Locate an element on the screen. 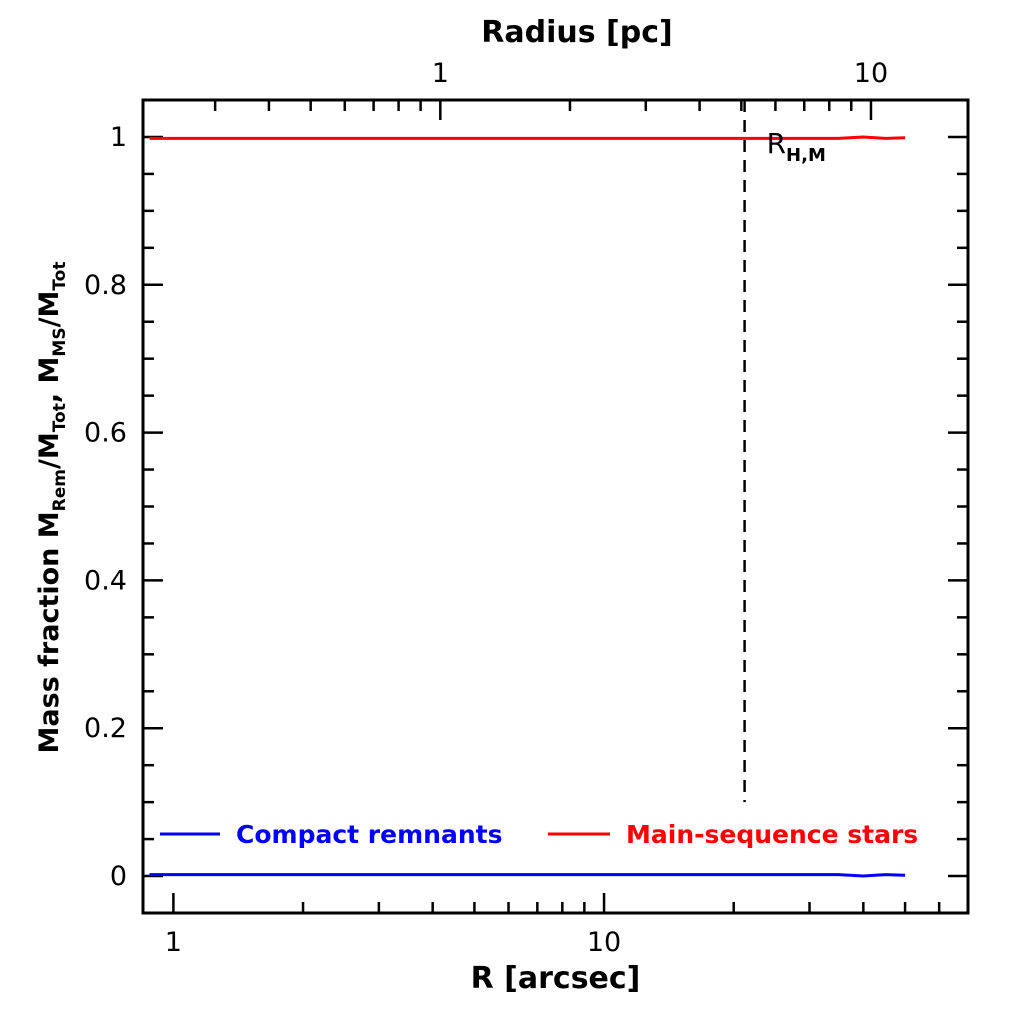 This screenshot has width=1024, height=1024. half-mass-radius-label: RH,M is located at coordinates (796, 146).